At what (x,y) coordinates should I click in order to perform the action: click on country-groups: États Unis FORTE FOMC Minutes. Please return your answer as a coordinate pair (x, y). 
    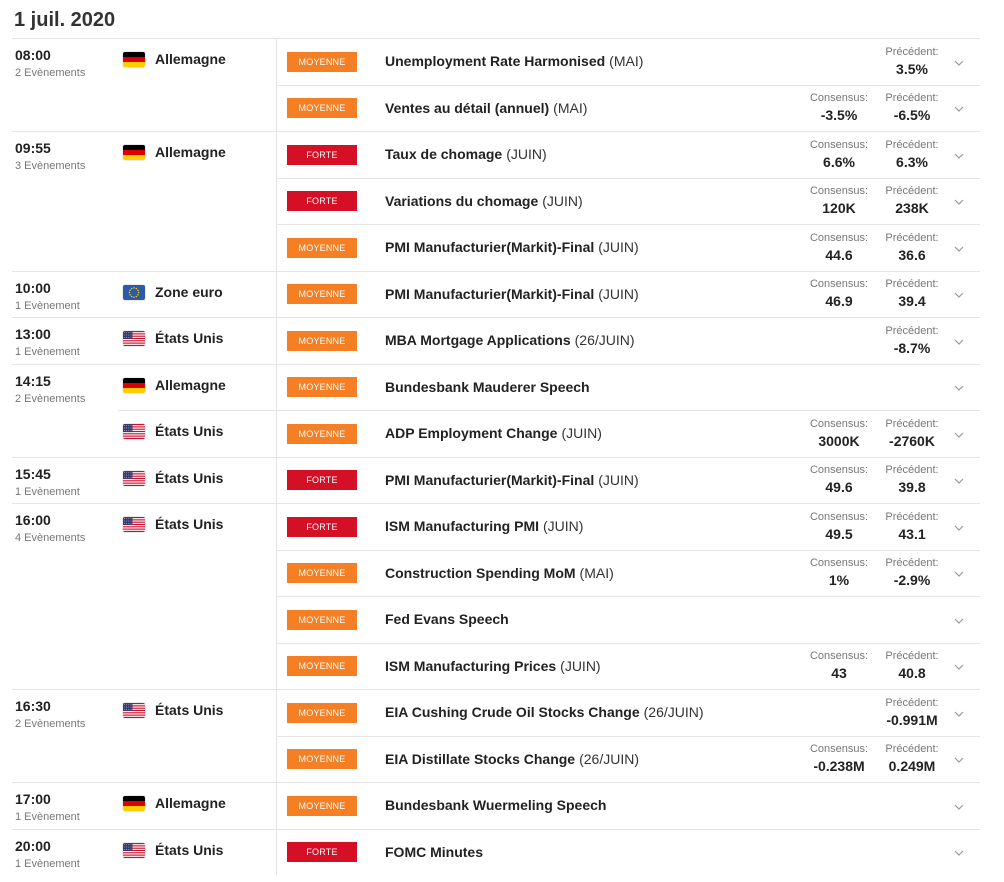
    Looking at the image, I should click on (549, 852).